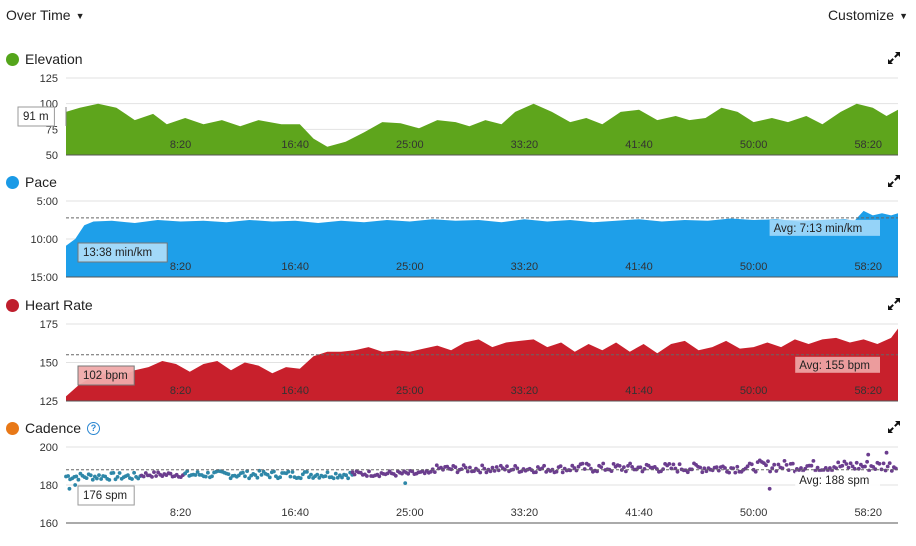 The width and height of the screenshot is (916, 546). Describe the element at coordinates (49, 79) in the screenshot. I see `y-tick-label: 125` at that location.